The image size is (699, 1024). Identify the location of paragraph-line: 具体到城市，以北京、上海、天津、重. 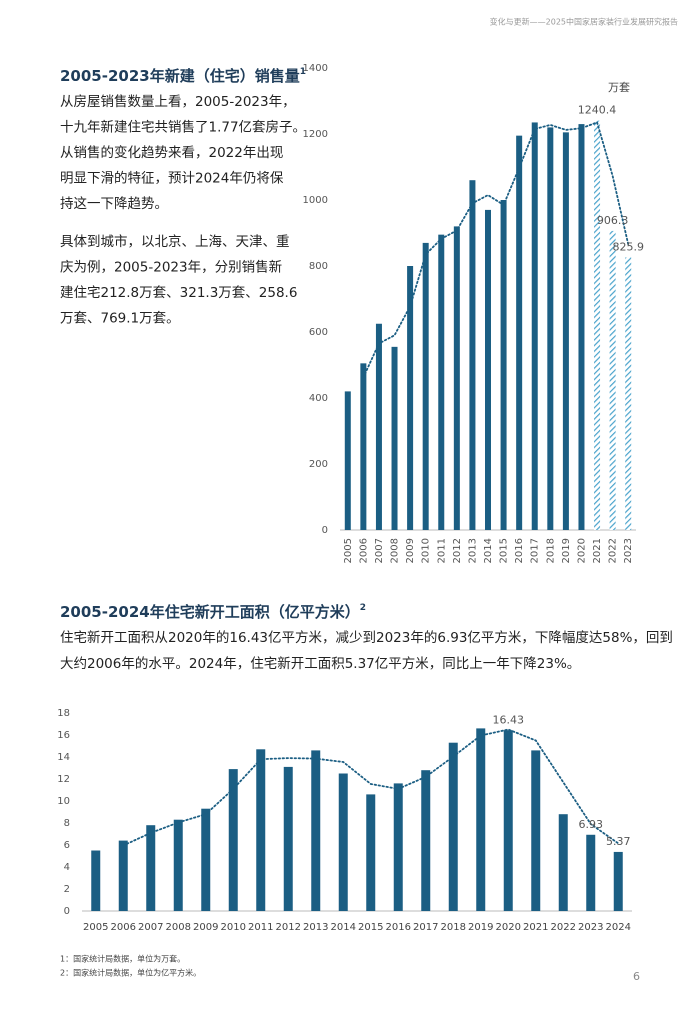
(175, 241).